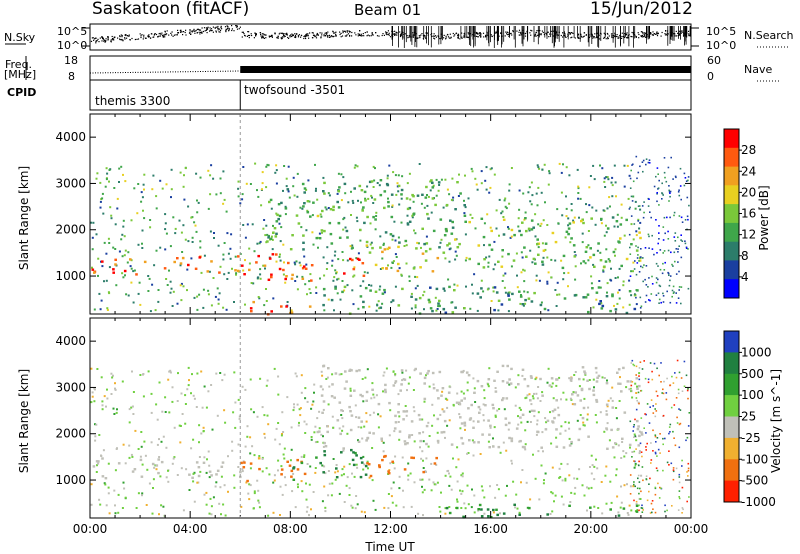 This screenshot has height=554, width=800. I want to click on velocity-colorbar-swatch, so click(731, 427).